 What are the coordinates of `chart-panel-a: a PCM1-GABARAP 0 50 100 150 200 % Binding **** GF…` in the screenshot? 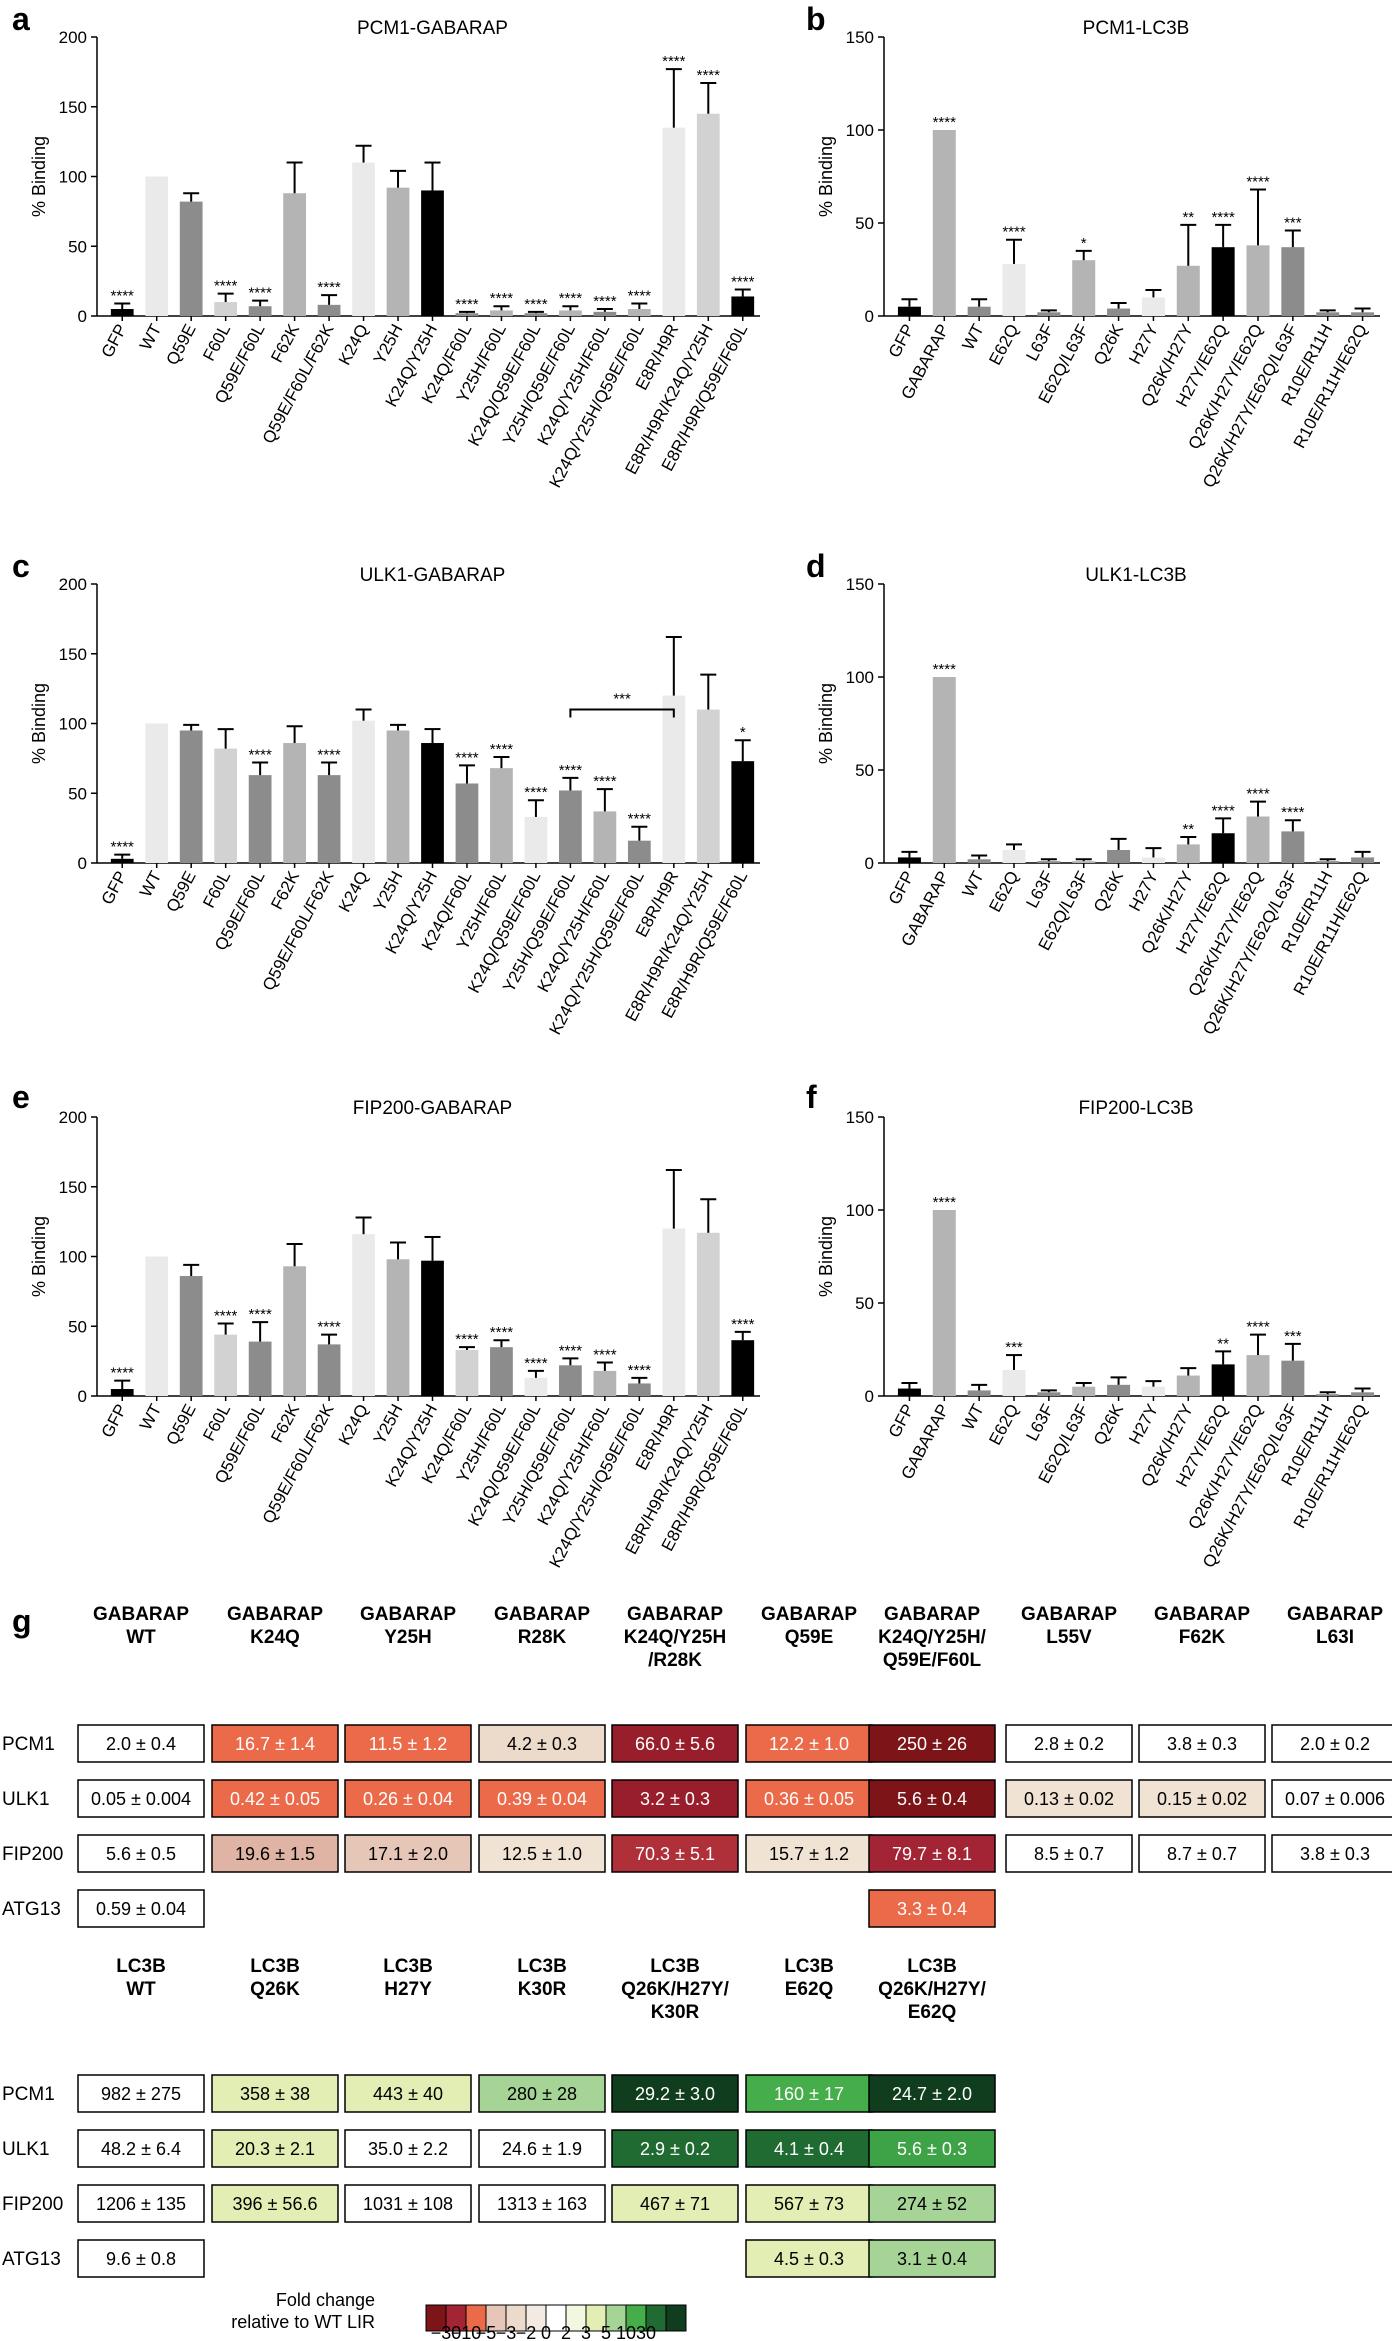 It's located at (386, 246).